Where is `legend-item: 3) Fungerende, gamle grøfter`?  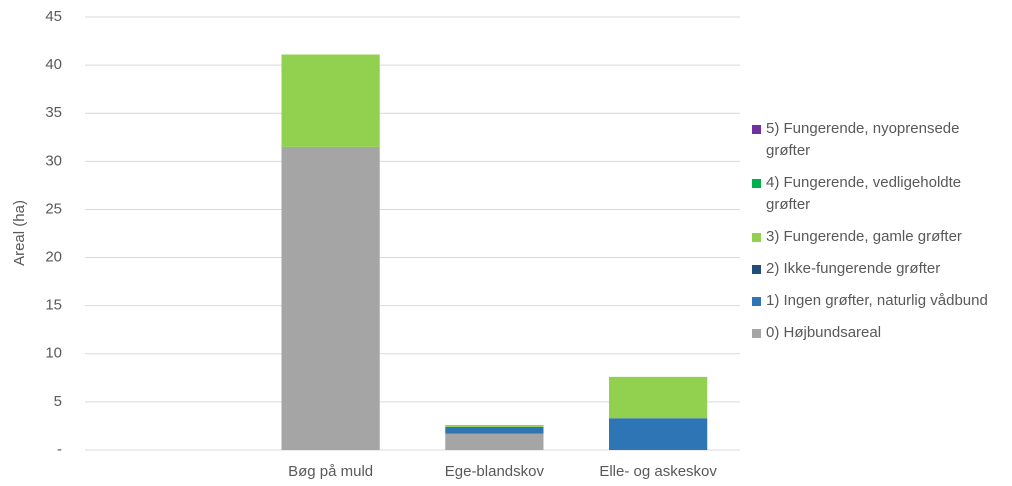
legend-item: 3) Fungerende, gamle grøfter is located at coordinates (874, 237).